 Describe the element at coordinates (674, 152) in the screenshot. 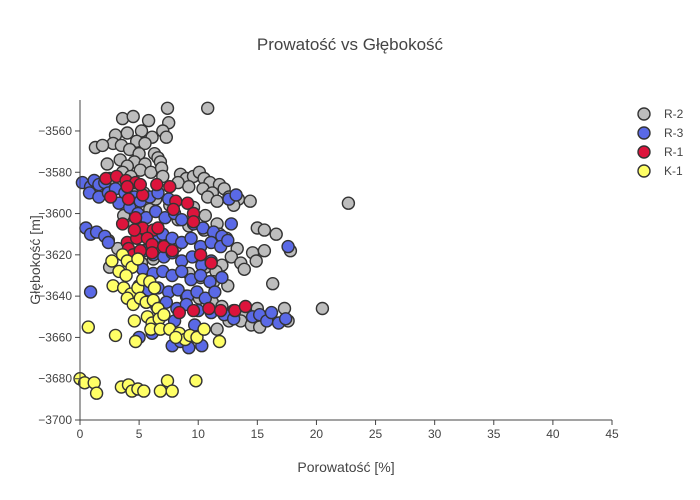

I see `legend-label: R-1` at that location.